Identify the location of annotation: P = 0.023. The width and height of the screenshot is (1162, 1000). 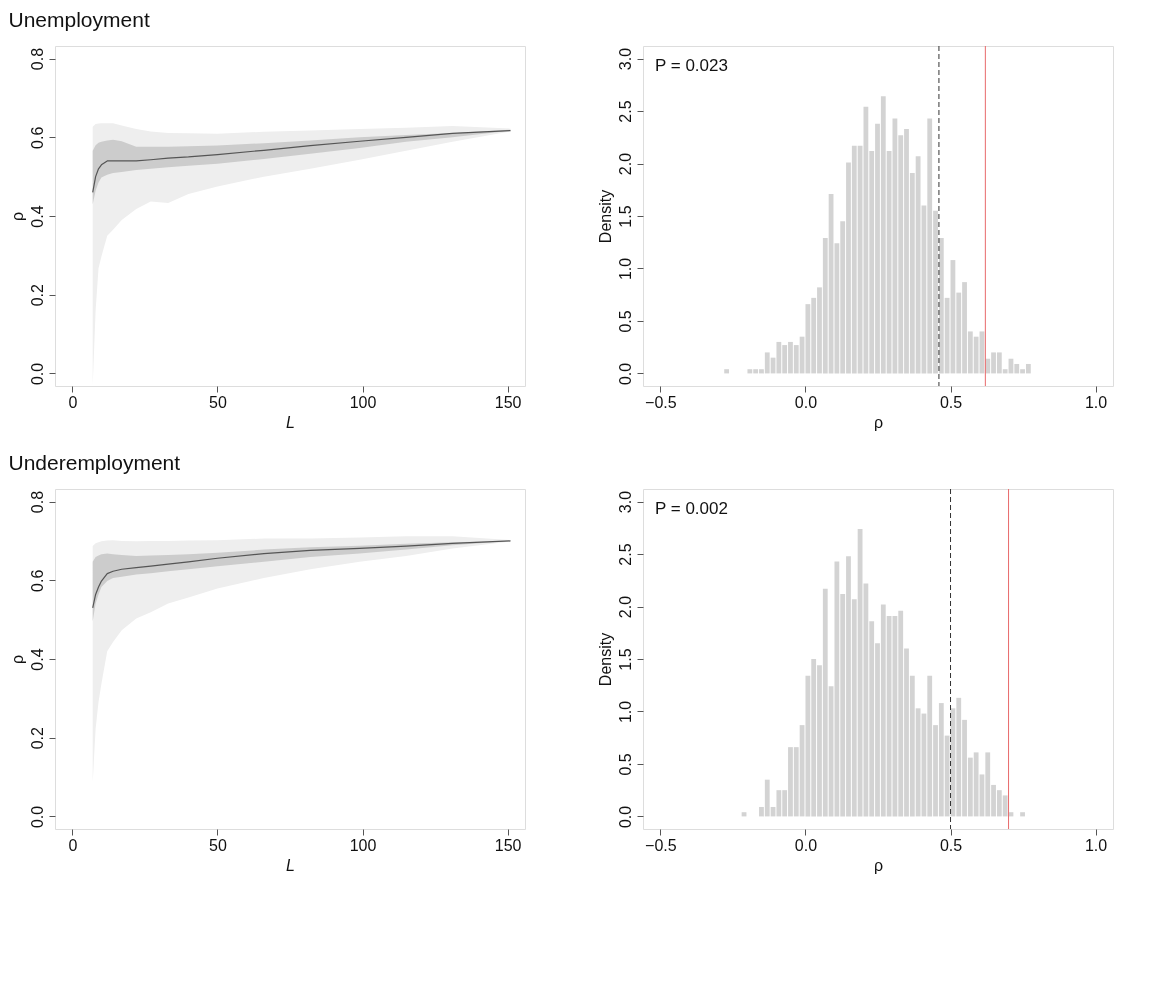
(691, 65).